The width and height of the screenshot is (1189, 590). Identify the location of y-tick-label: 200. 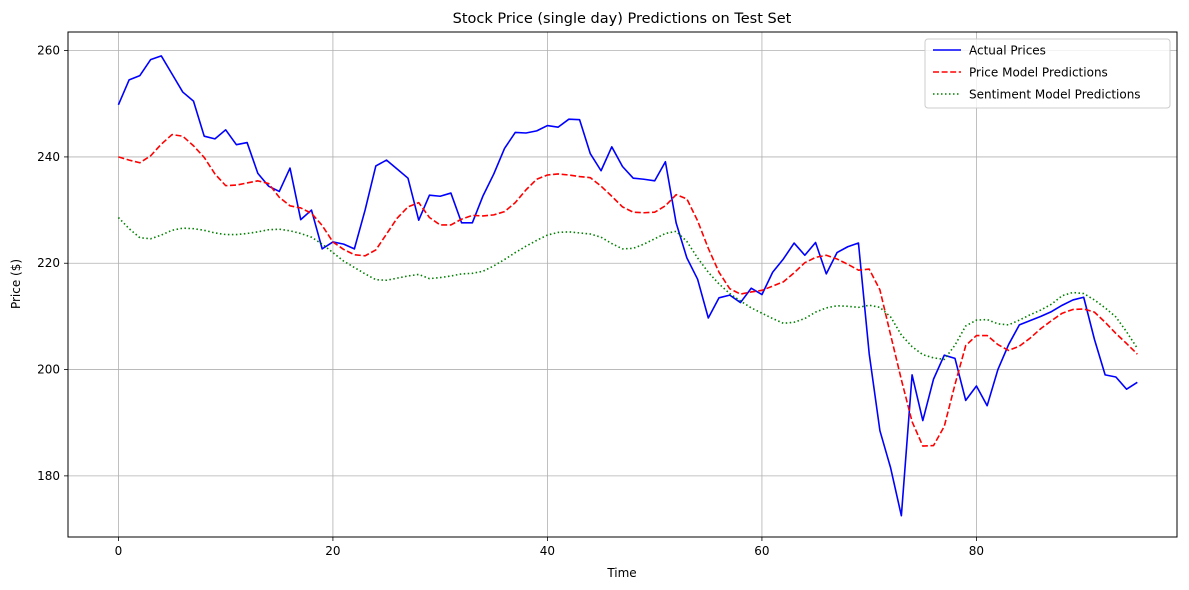
(48, 370).